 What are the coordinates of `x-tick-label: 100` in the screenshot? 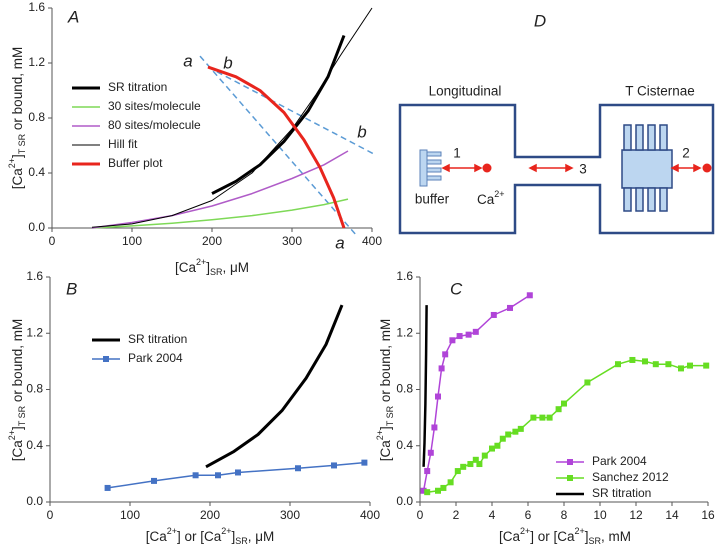 It's located at (132, 241).